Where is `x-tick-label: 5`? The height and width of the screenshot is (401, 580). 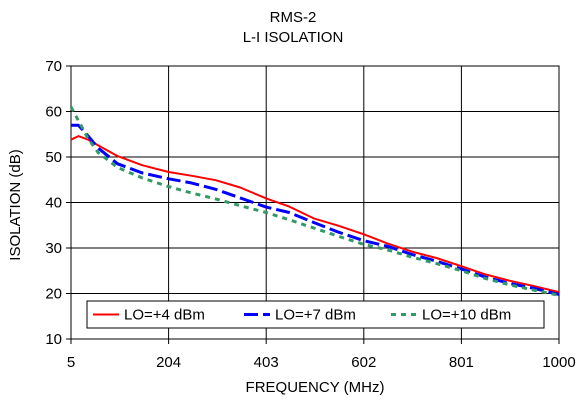
x-tick-label: 5 is located at coordinates (71, 362).